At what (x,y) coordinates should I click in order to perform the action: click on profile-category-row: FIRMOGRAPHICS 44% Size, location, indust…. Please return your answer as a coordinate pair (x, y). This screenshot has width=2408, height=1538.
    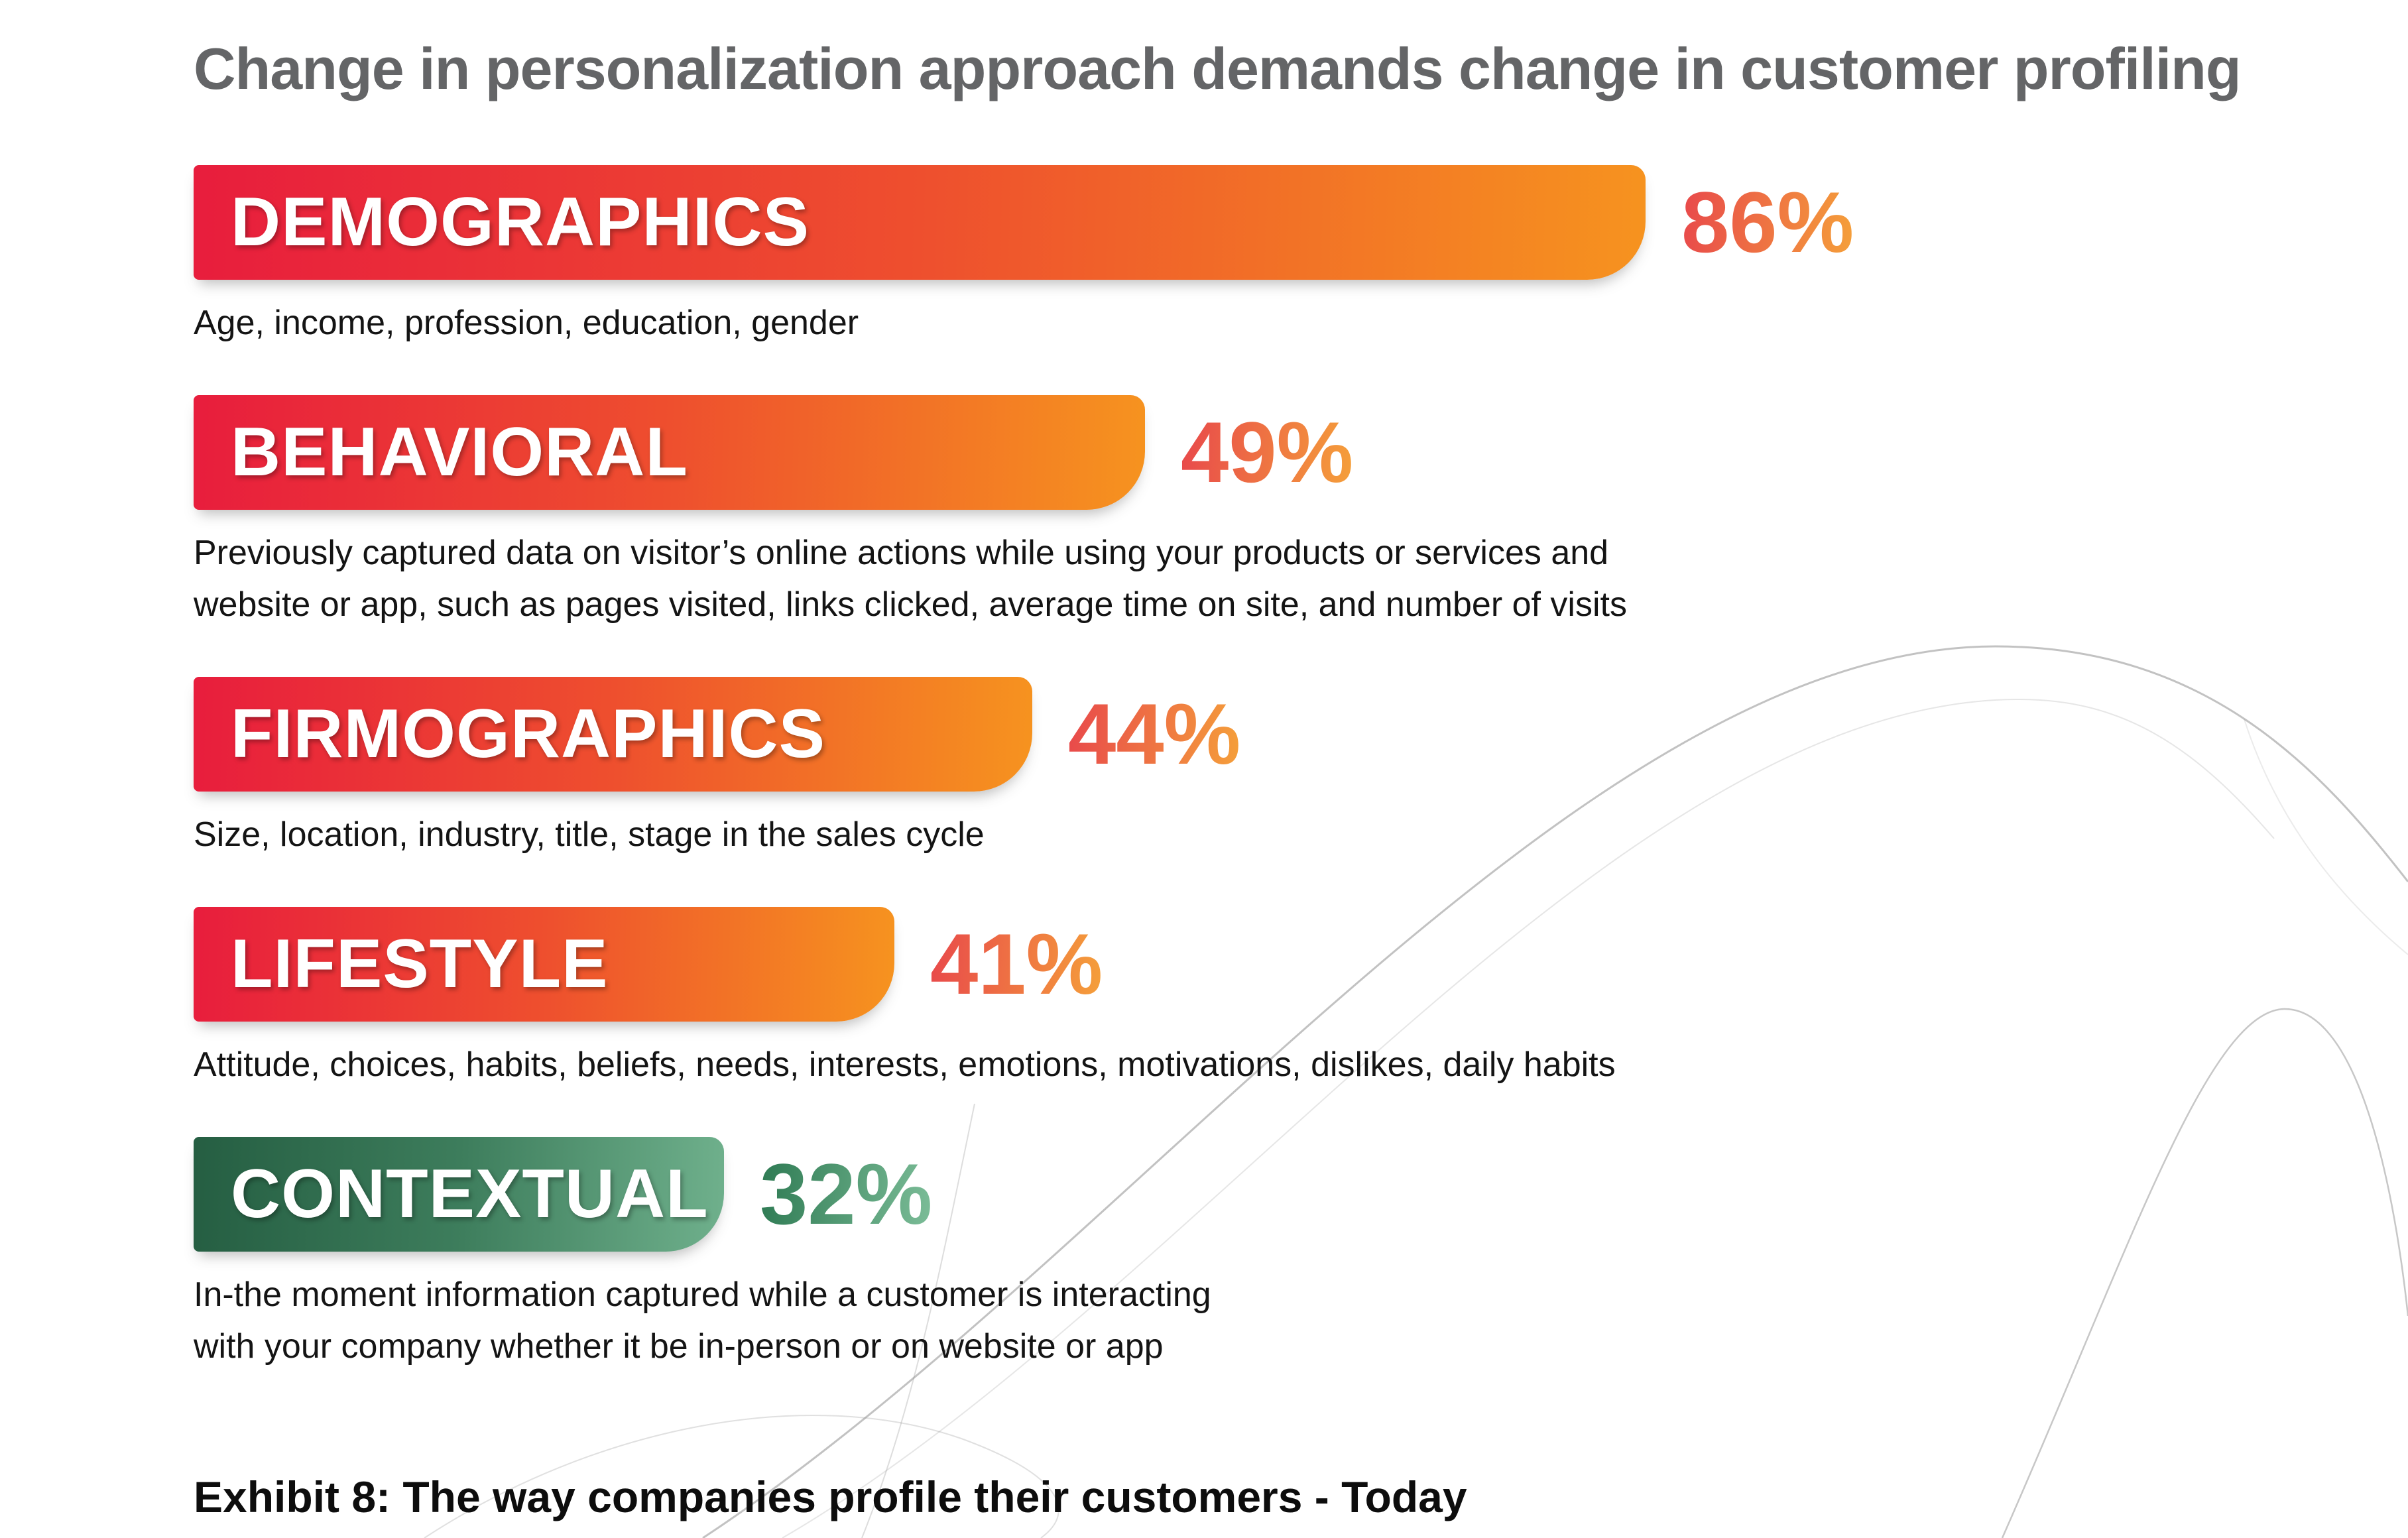
    Looking at the image, I should click on (1281, 768).